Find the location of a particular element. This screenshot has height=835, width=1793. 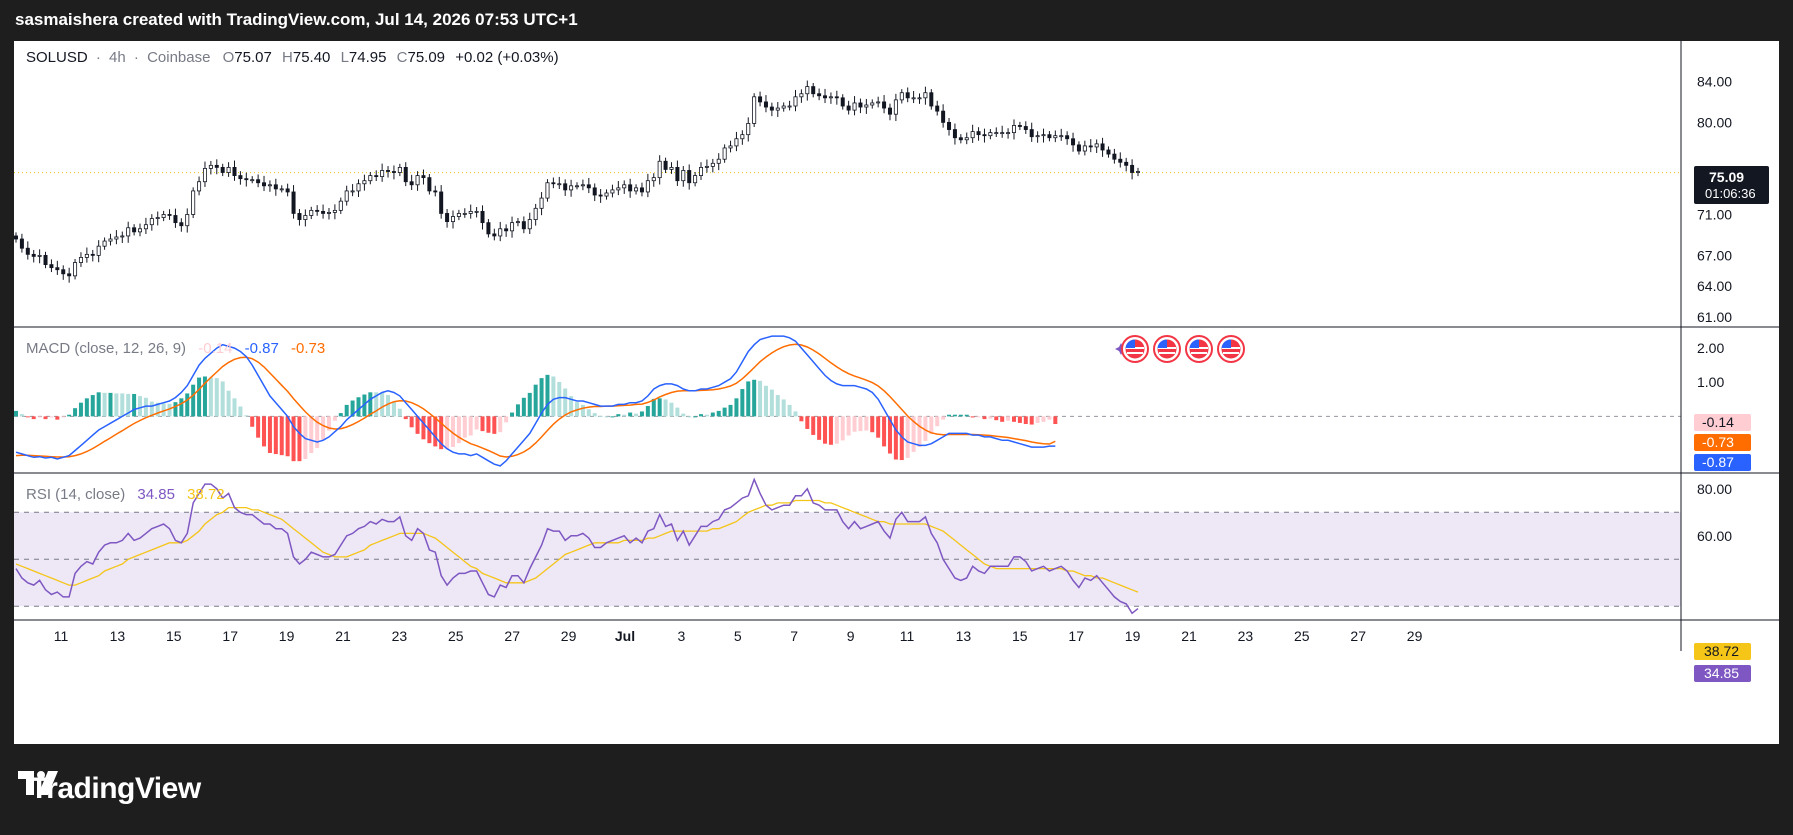

time-axis-tick: 27 is located at coordinates (1358, 636).